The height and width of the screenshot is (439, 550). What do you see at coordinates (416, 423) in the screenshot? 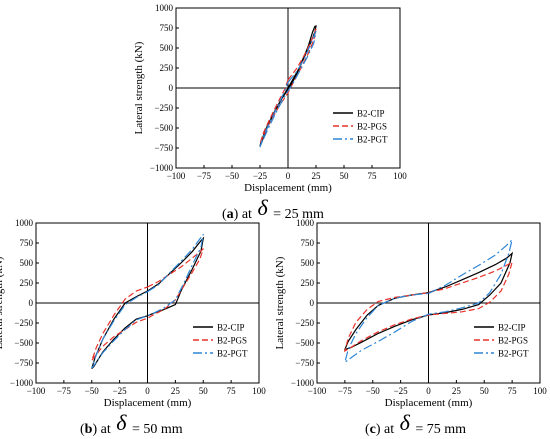
I see `caption-c: (c) at δ = 75 mm` at bounding box center [416, 423].